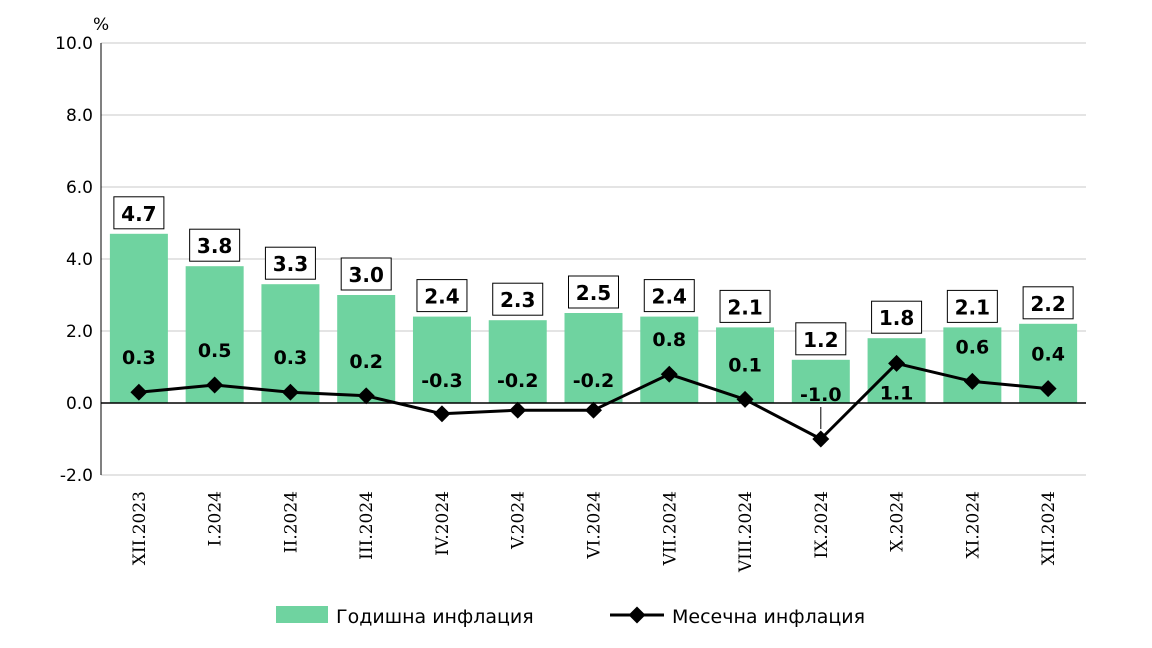 The width and height of the screenshot is (1152, 648). Describe the element at coordinates (897, 393) in the screenshot. I see `monthly-value-label: 1.1` at that location.